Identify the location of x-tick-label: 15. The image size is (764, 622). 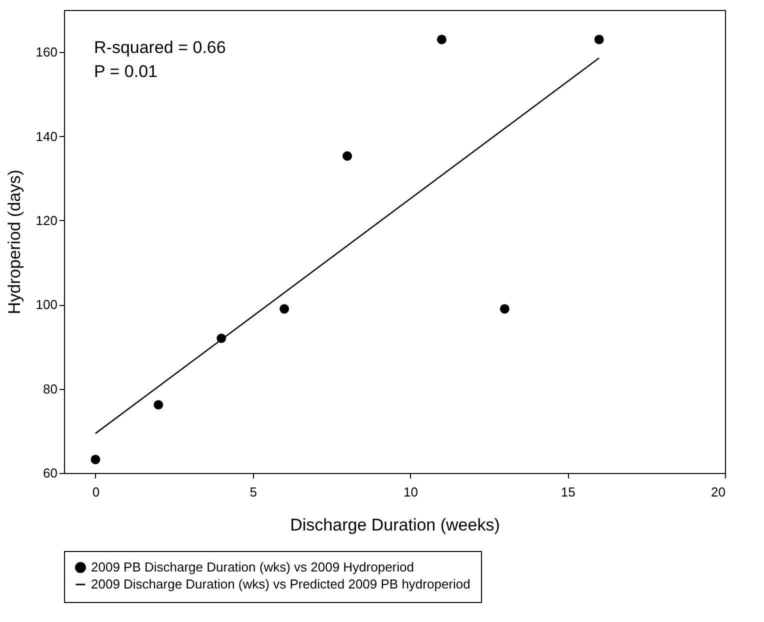
(568, 492).